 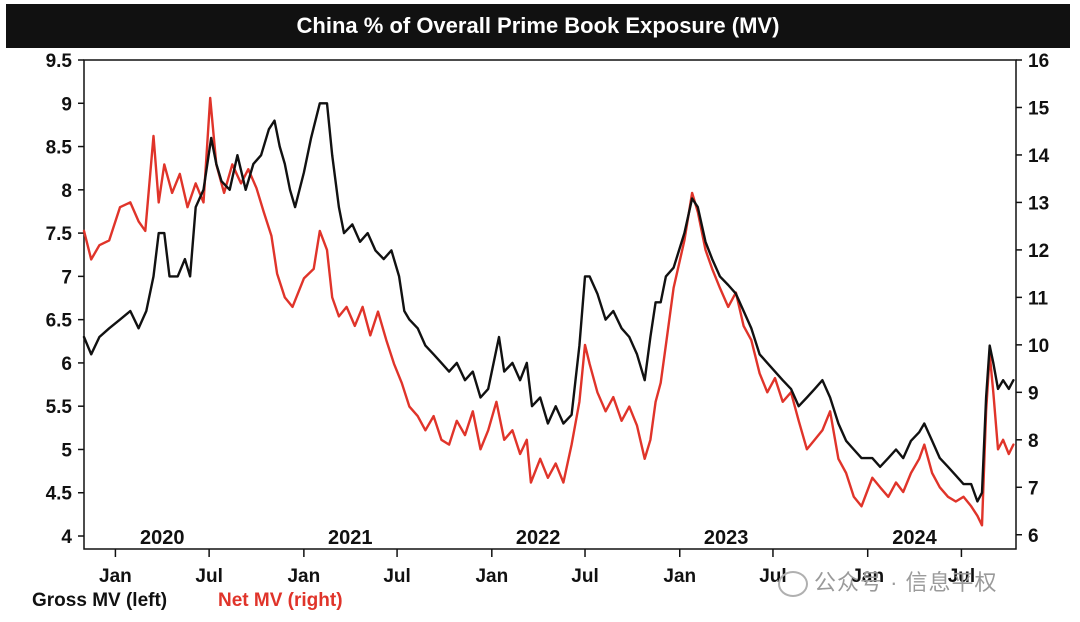 What do you see at coordinates (1033, 488) in the screenshot?
I see `right-tick-label: 7` at bounding box center [1033, 488].